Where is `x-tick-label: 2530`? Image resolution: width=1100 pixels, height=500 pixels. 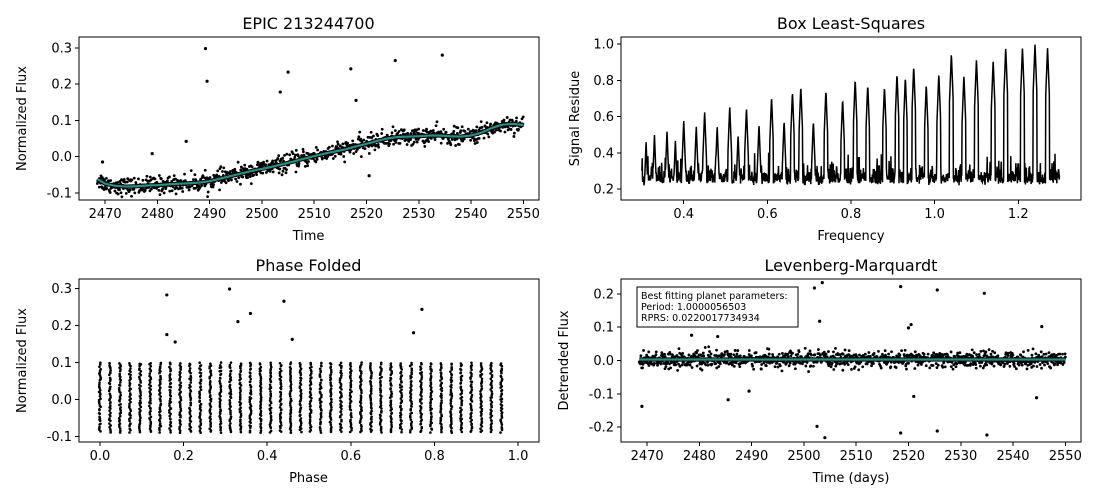
x-tick-label: 2530 is located at coordinates (418, 214).